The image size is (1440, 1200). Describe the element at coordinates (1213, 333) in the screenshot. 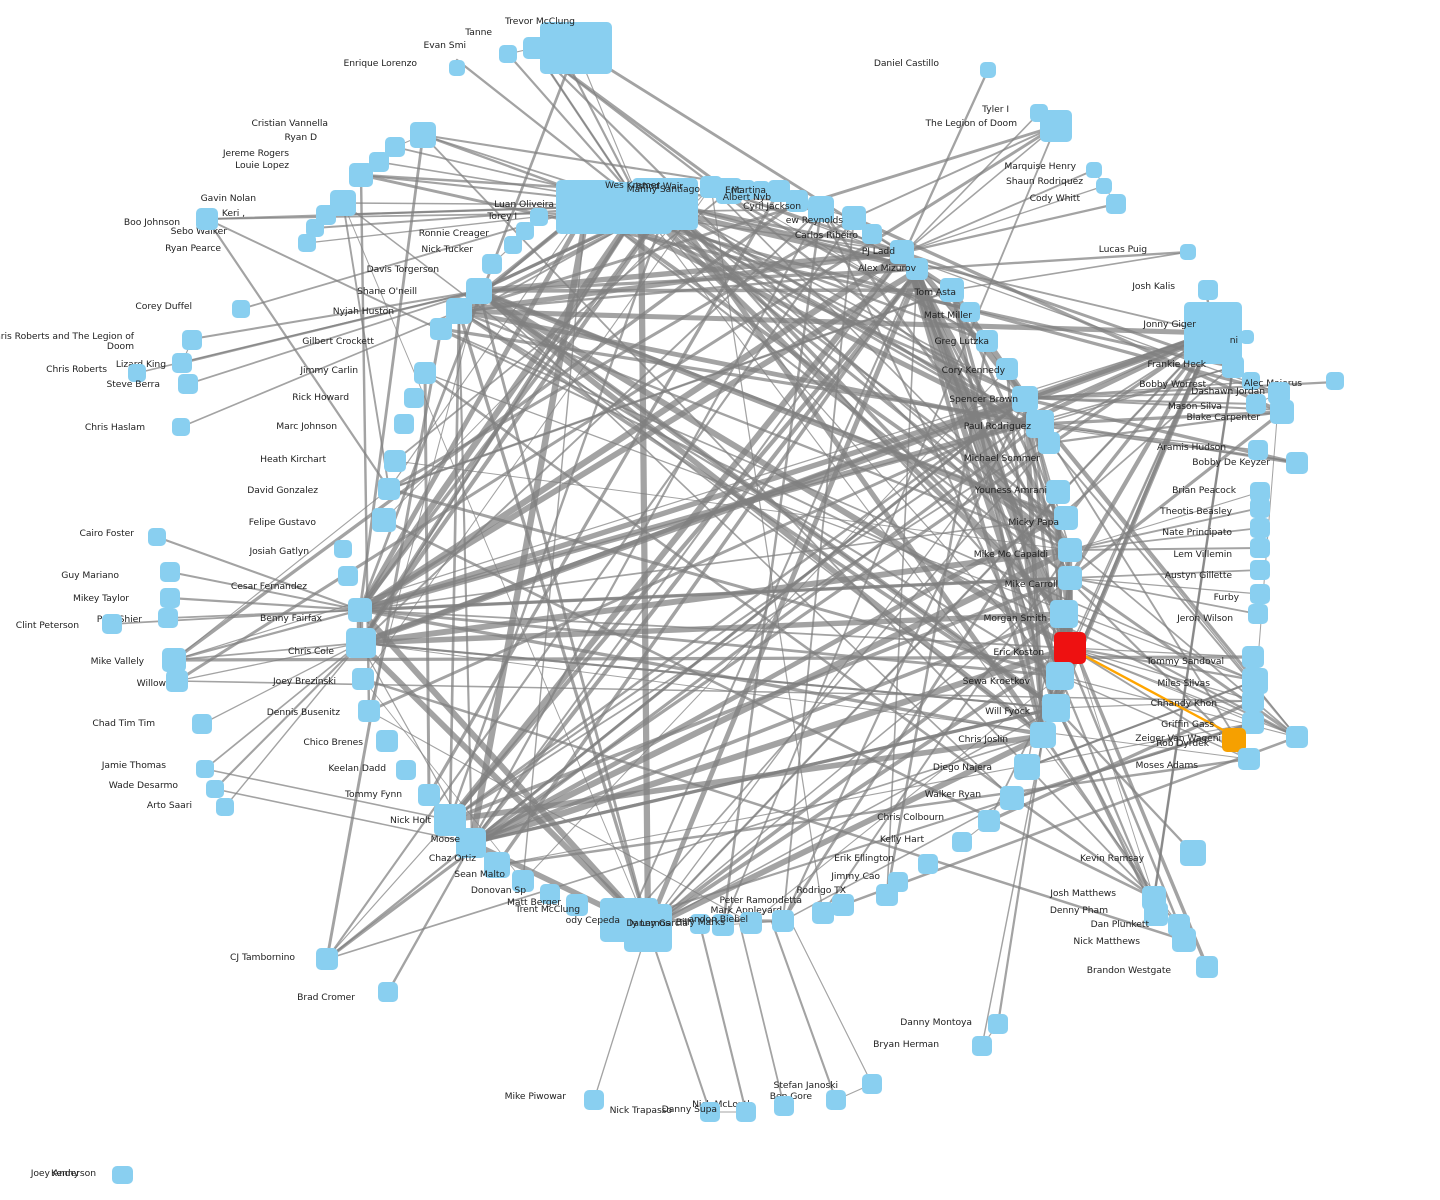

I see `graph-node-jonny-giger` at that location.